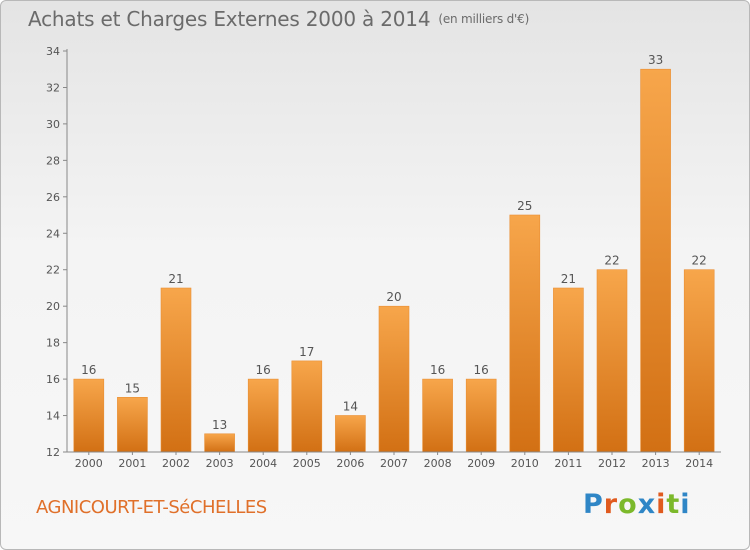 The height and width of the screenshot is (550, 750). What do you see at coordinates (53, 233) in the screenshot?
I see `y-tick-label-24: 24` at bounding box center [53, 233].